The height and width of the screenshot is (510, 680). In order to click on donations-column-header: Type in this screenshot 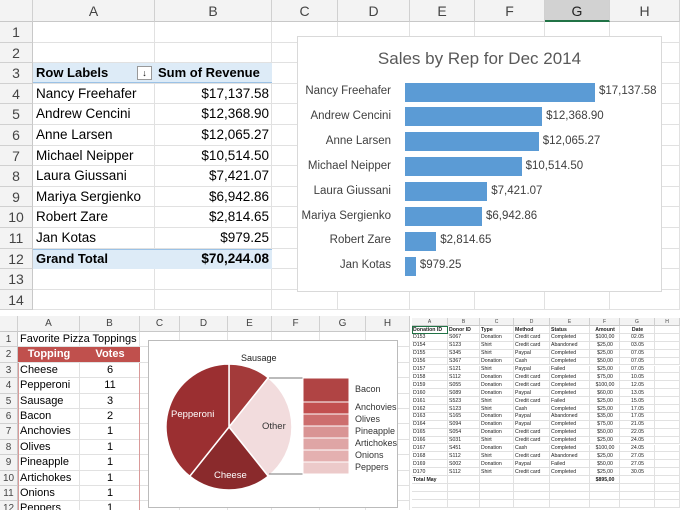, I will do `click(487, 329)`.